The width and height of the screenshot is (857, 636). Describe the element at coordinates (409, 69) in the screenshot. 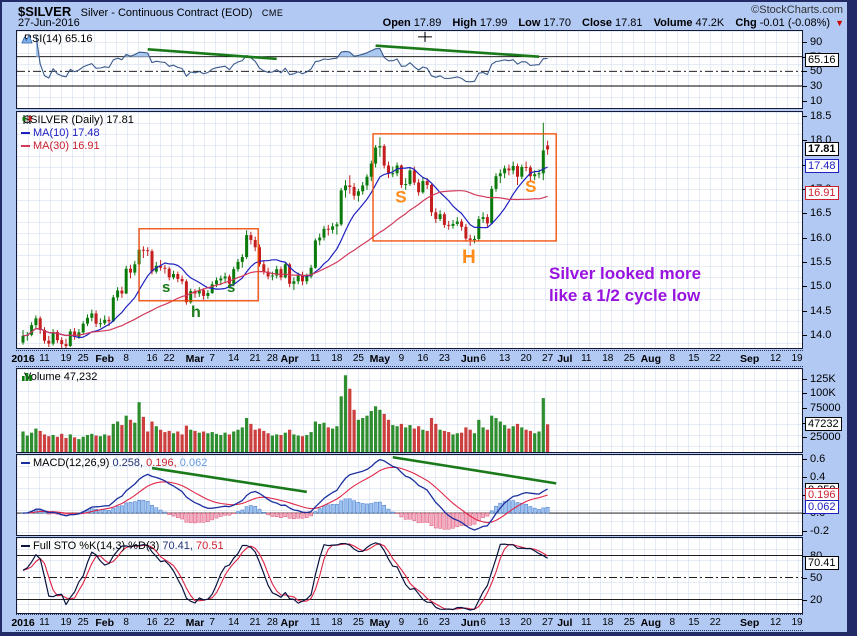

I see `rsi-plot` at that location.